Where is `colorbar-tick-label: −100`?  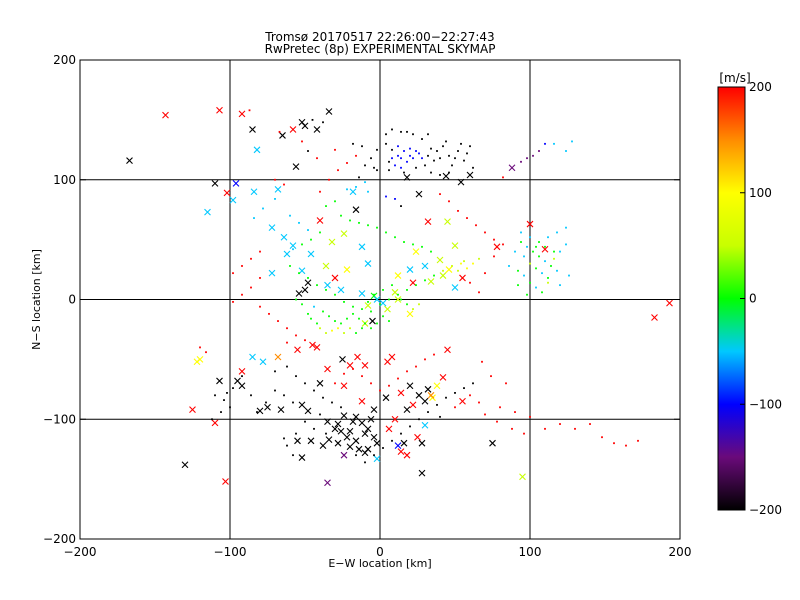
colorbar-tick-label: −100 is located at coordinates (765, 404).